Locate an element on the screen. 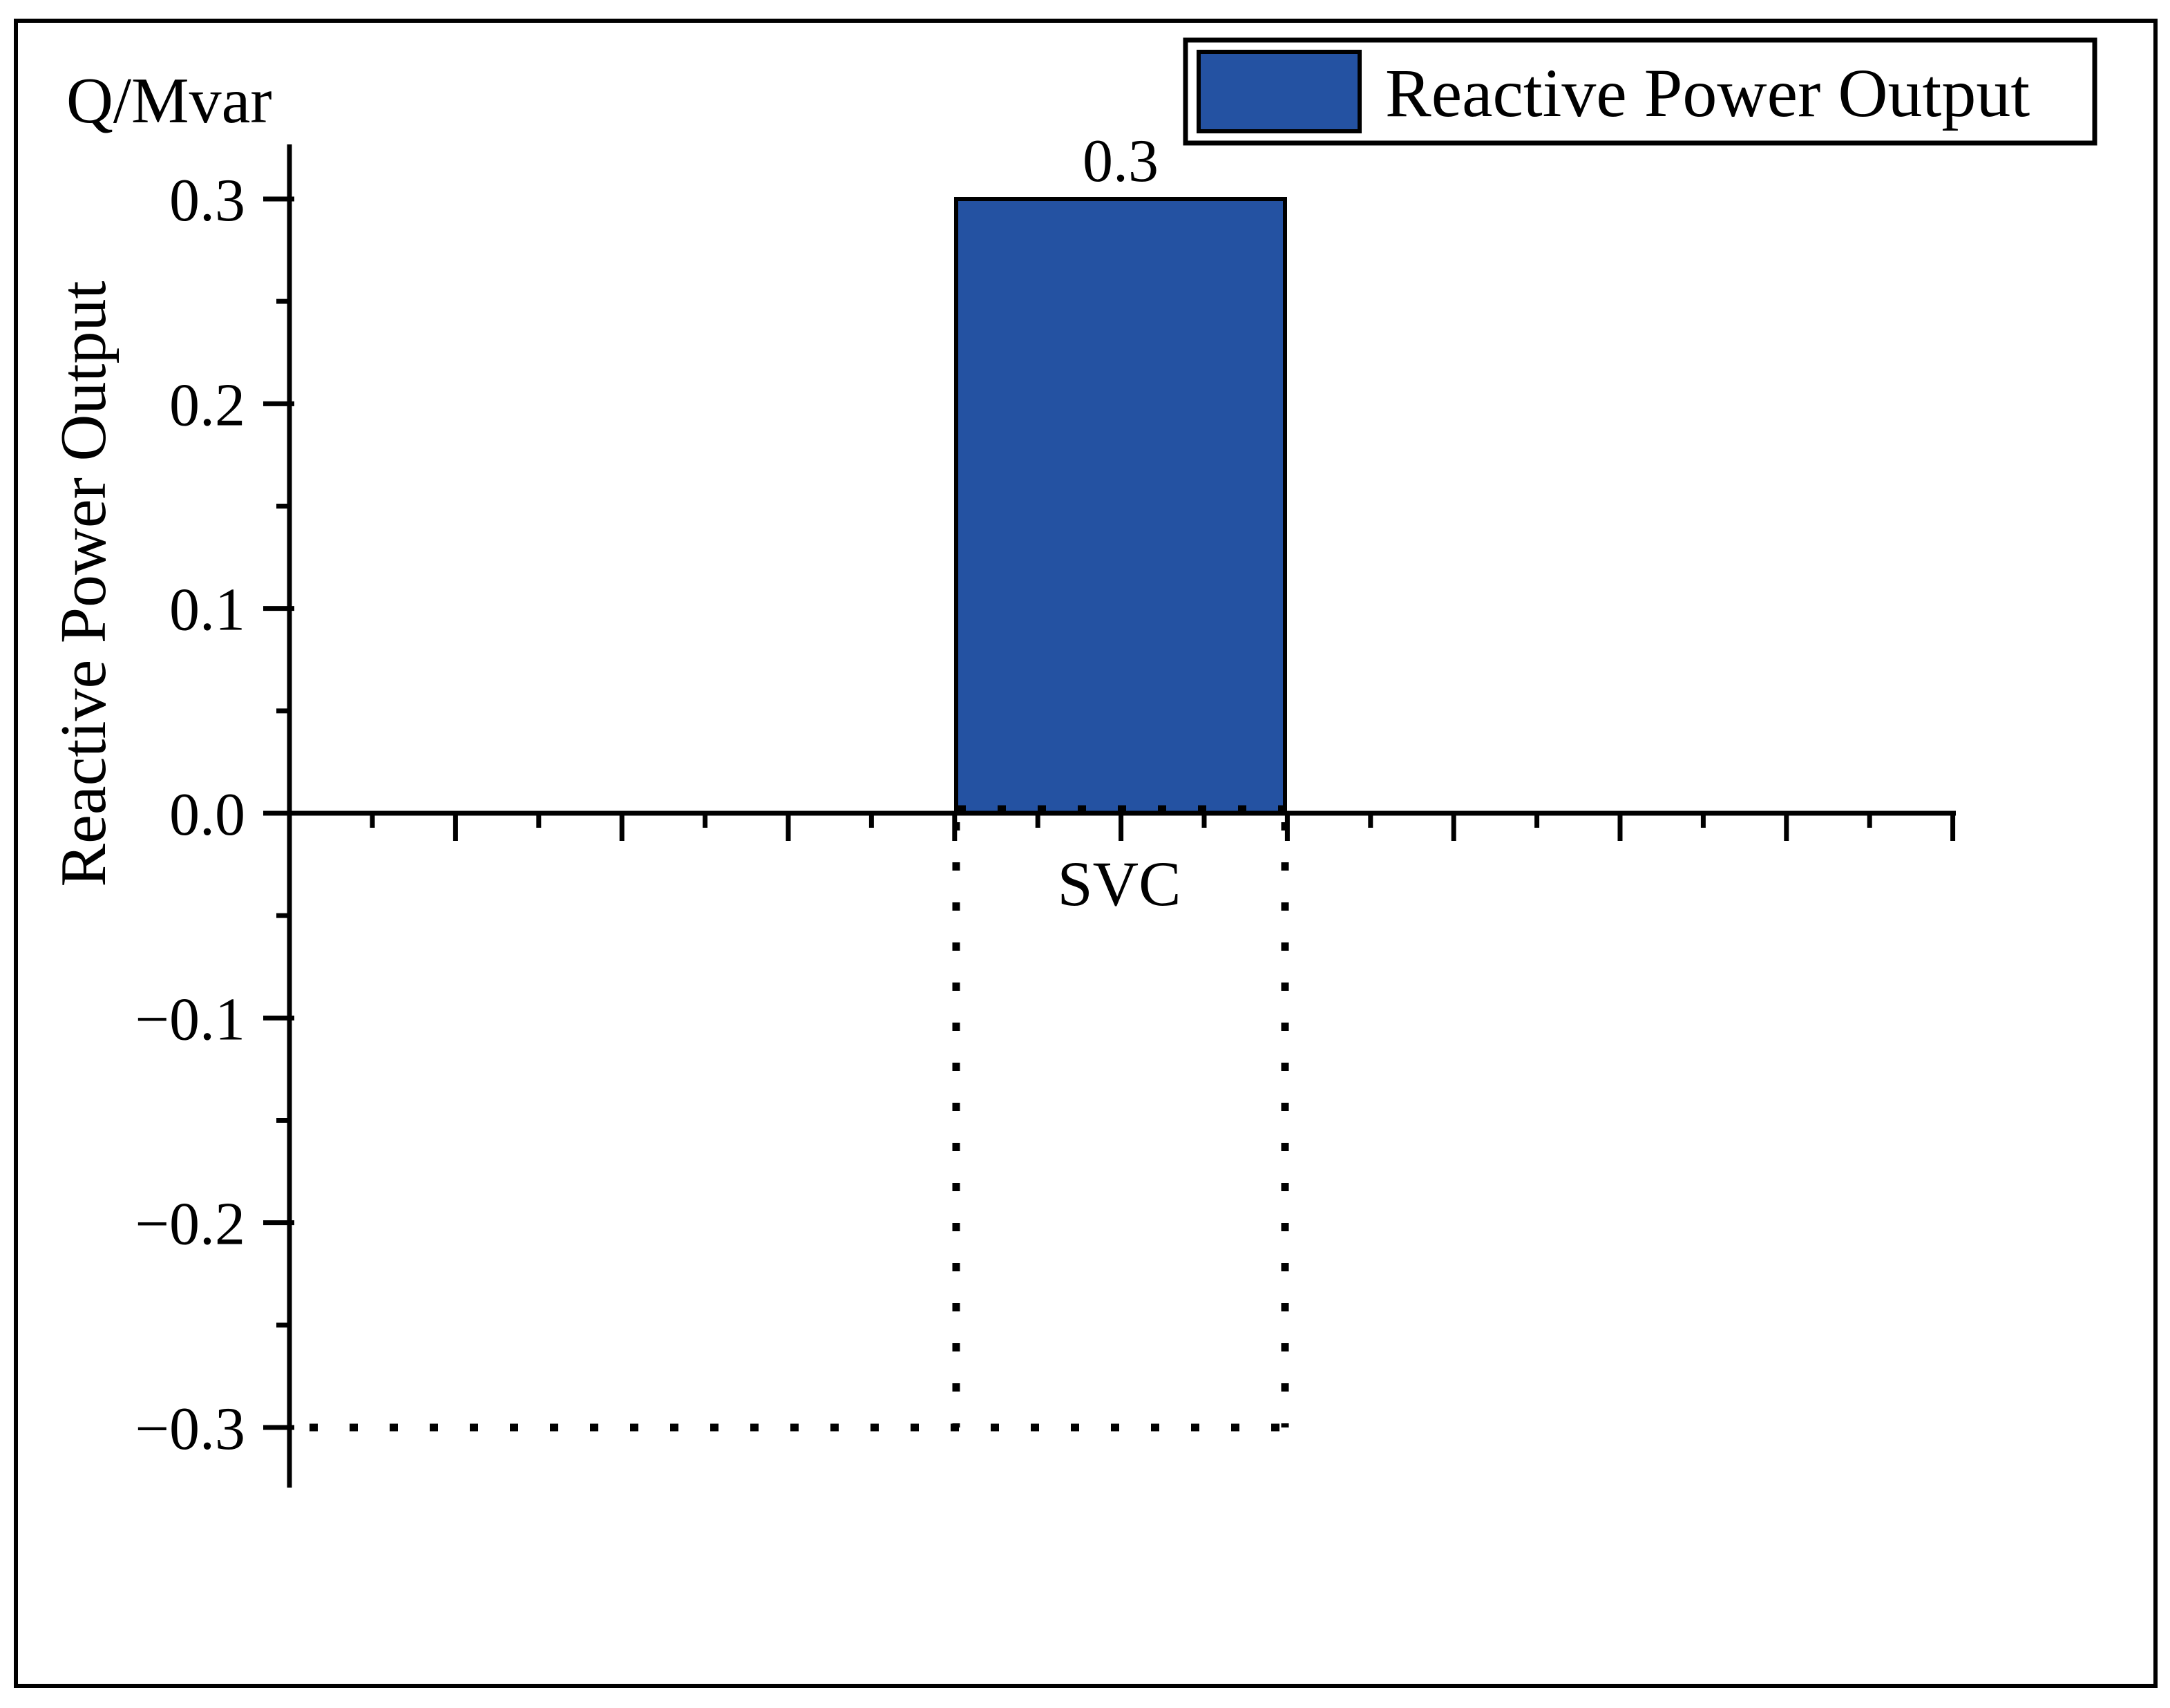  y-axis-title: Reactive Power Output is located at coordinates (84, 583).